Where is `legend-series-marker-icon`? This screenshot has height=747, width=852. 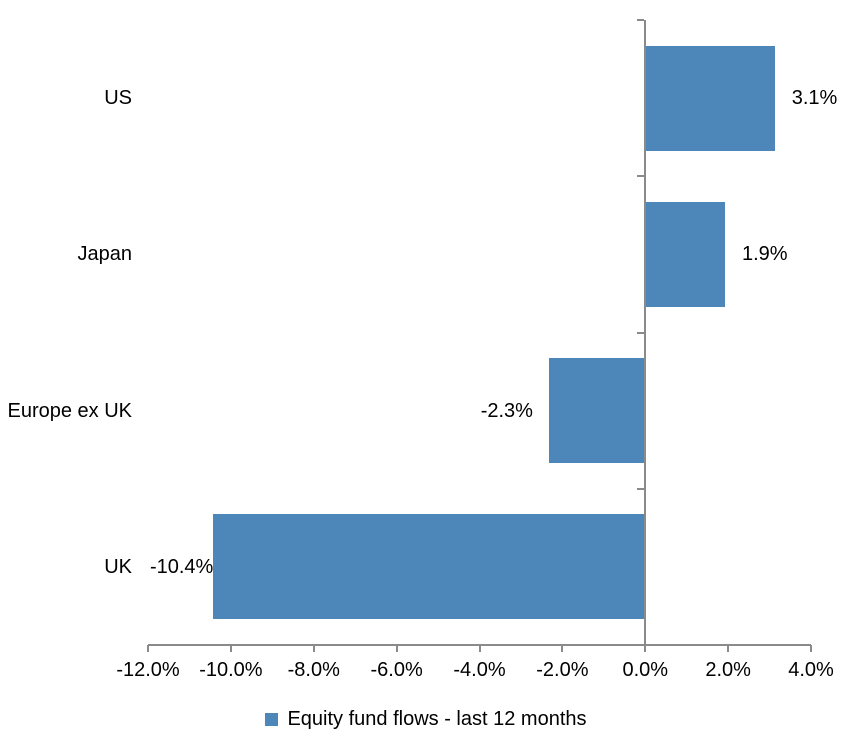 legend-series-marker-icon is located at coordinates (272, 719).